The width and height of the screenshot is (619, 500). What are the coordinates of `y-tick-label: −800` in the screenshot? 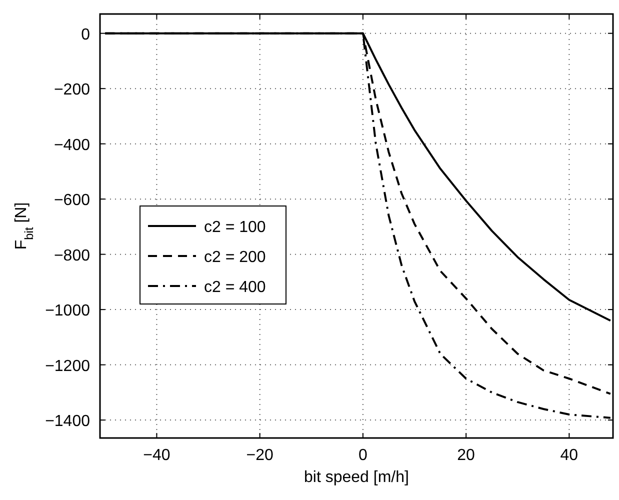 It's located at (72, 255).